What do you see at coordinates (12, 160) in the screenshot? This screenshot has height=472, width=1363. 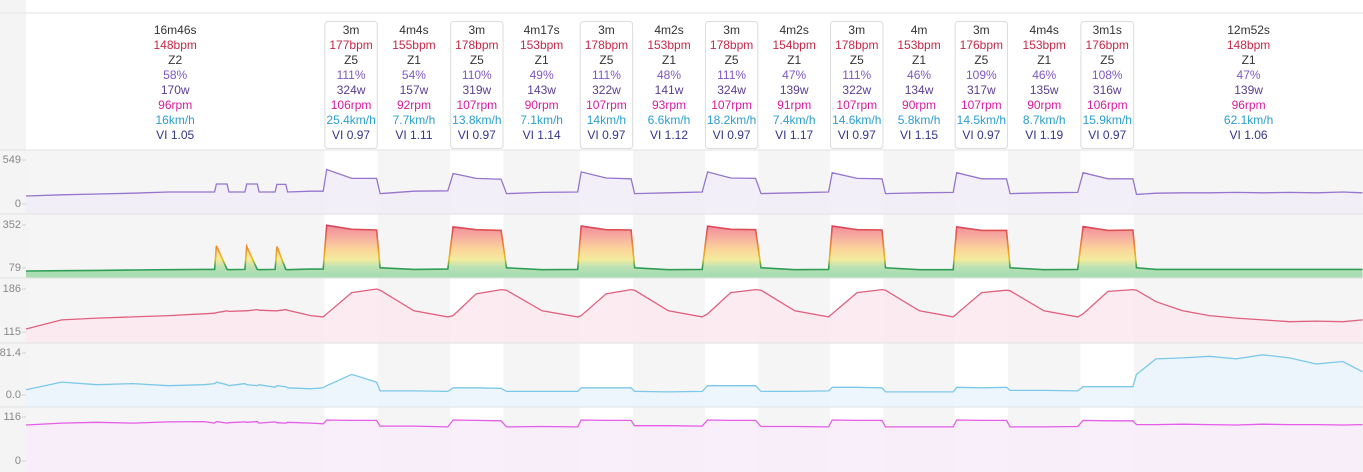 I see `y-tick-label: 549` at bounding box center [12, 160].